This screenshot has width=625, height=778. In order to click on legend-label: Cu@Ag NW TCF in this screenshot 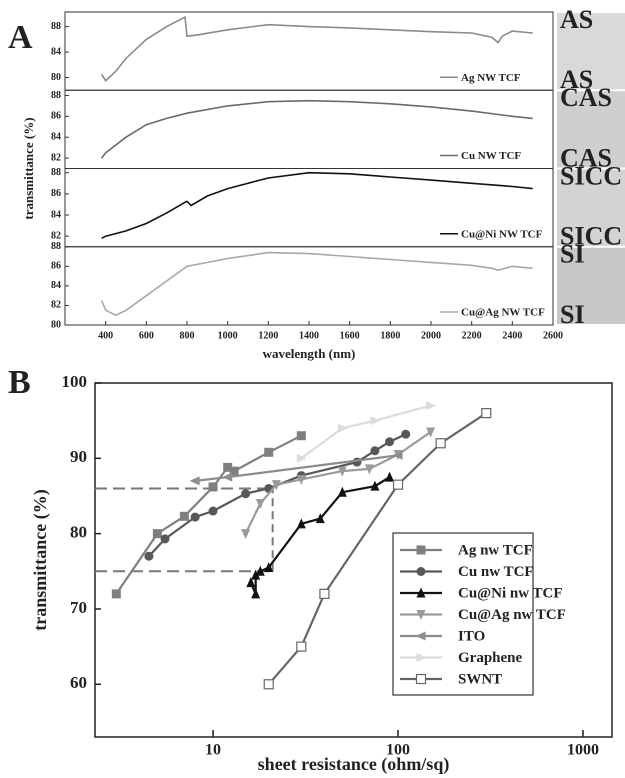, I will do `click(503, 313)`.